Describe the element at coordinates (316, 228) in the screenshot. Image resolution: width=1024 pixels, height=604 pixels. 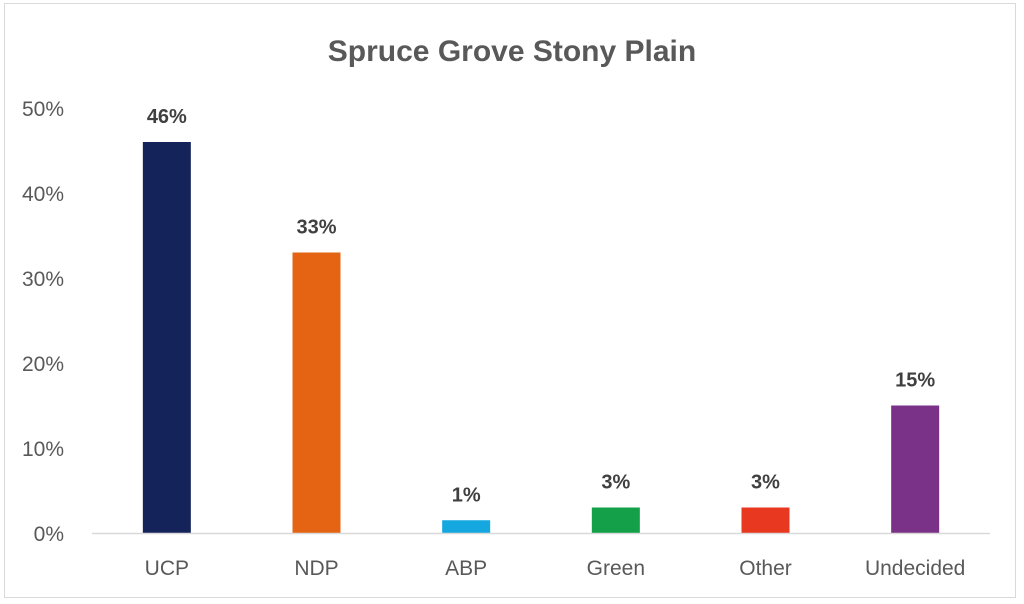
I see `data-label-ndp: 33%` at that location.